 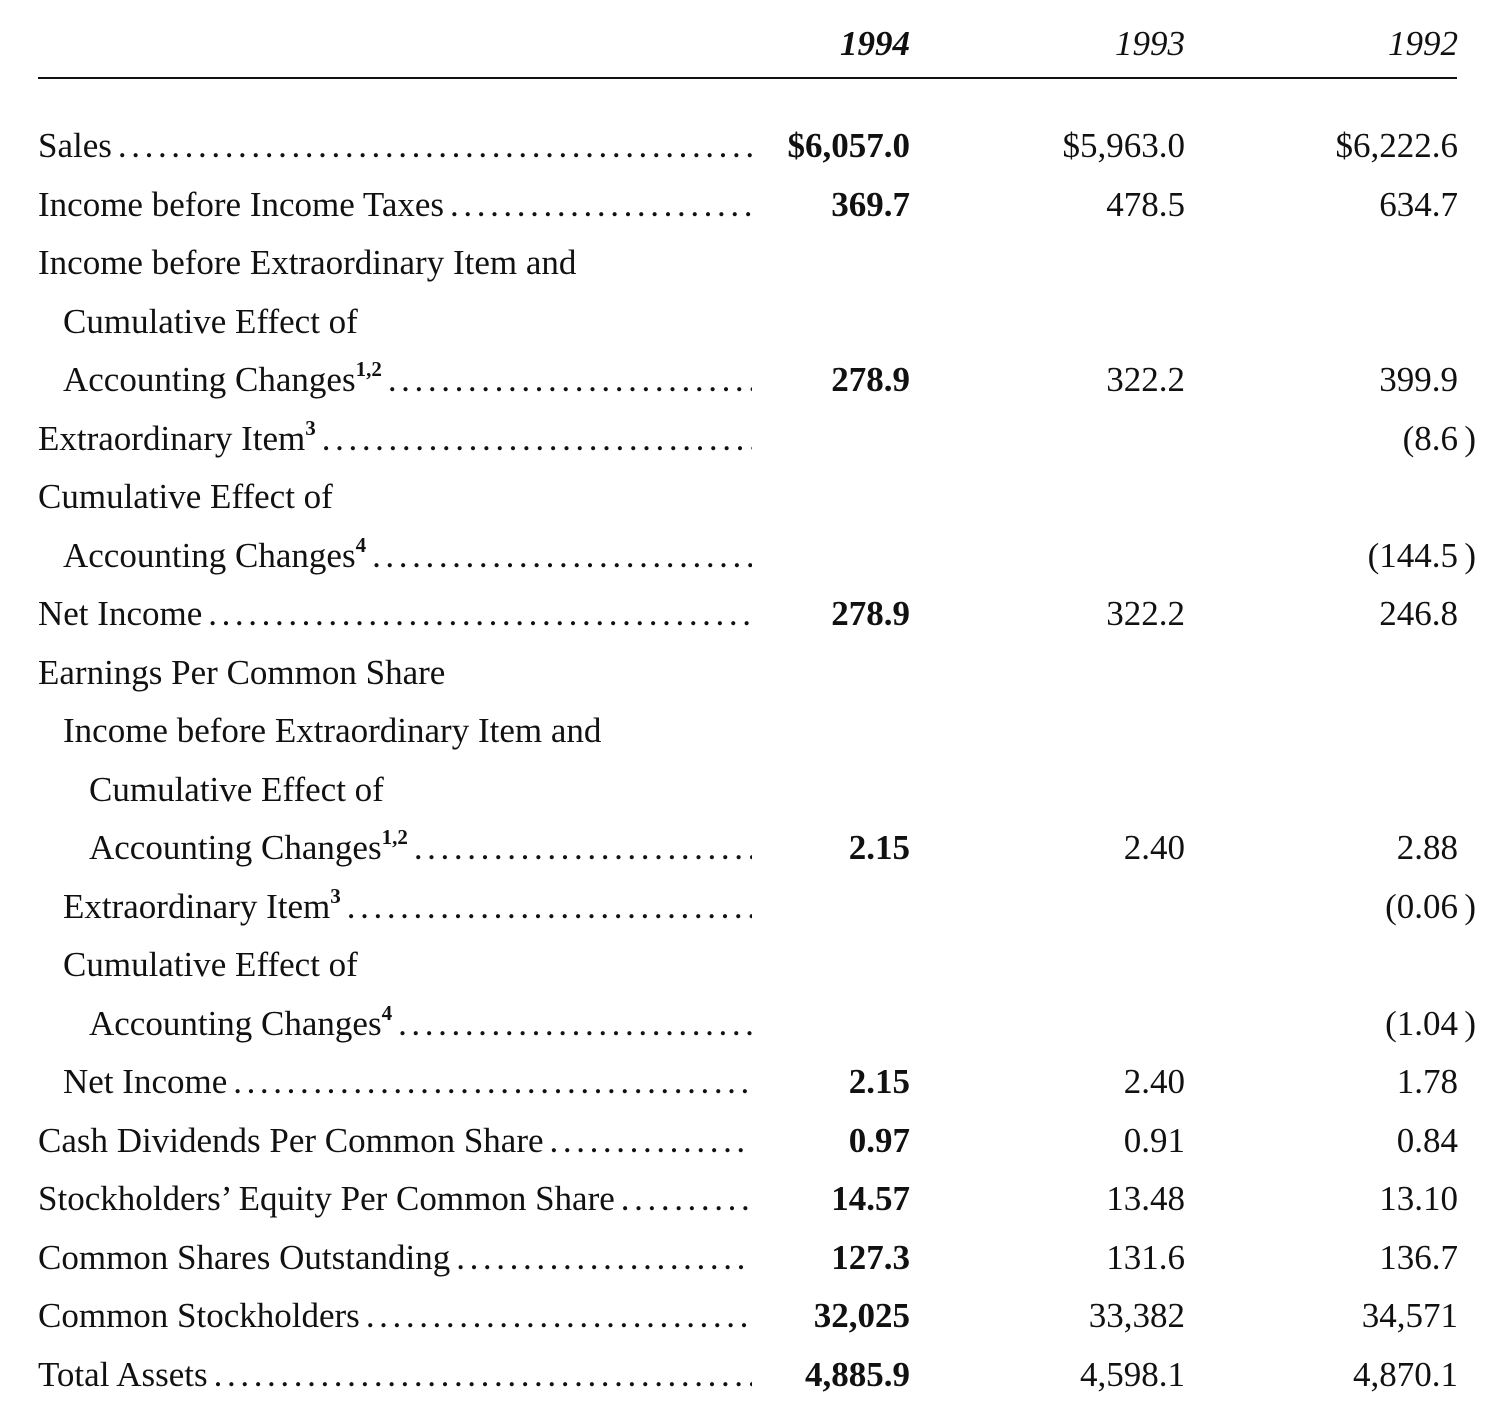 What do you see at coordinates (849, 145) in the screenshot?
I see `value-cell-year-1: $6,057.0` at bounding box center [849, 145].